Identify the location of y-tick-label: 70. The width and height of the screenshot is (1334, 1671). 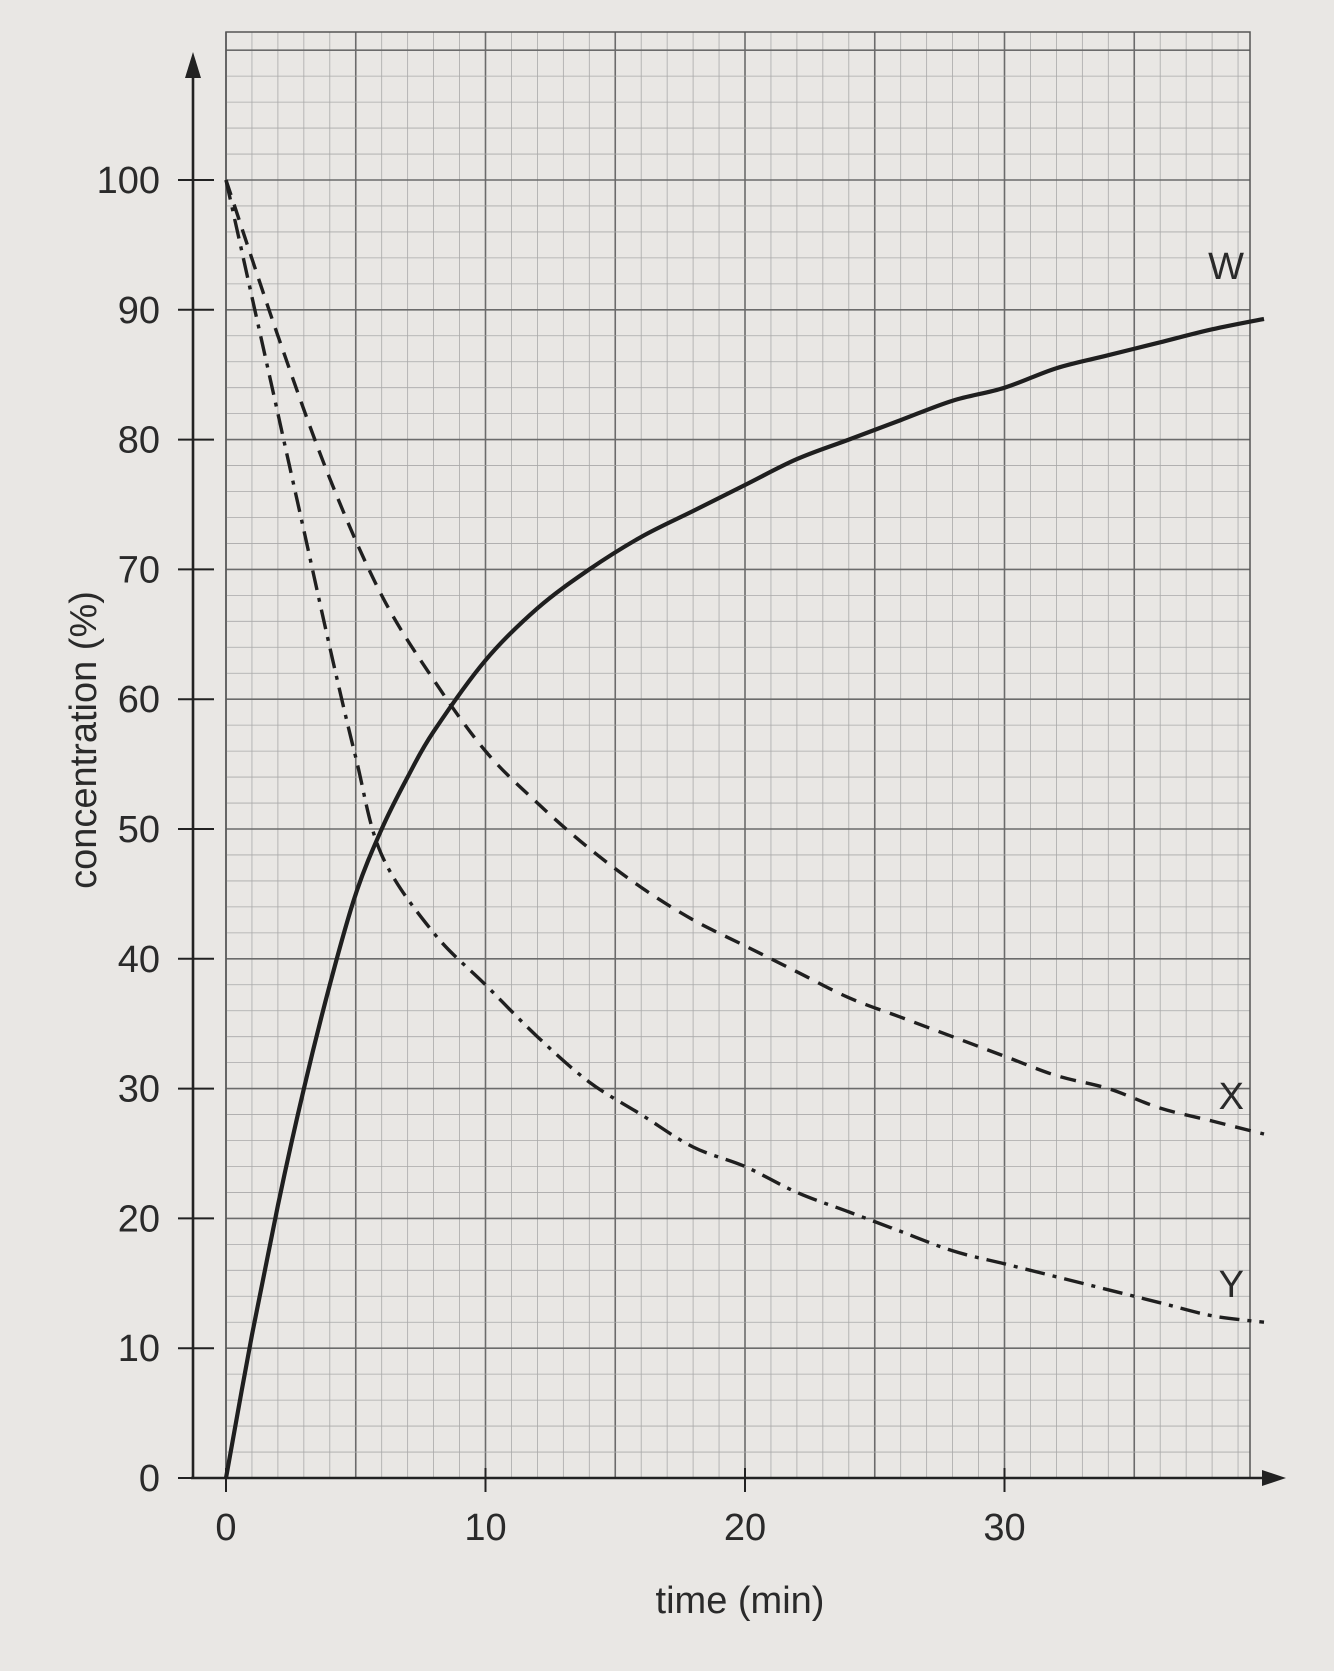
(139, 570).